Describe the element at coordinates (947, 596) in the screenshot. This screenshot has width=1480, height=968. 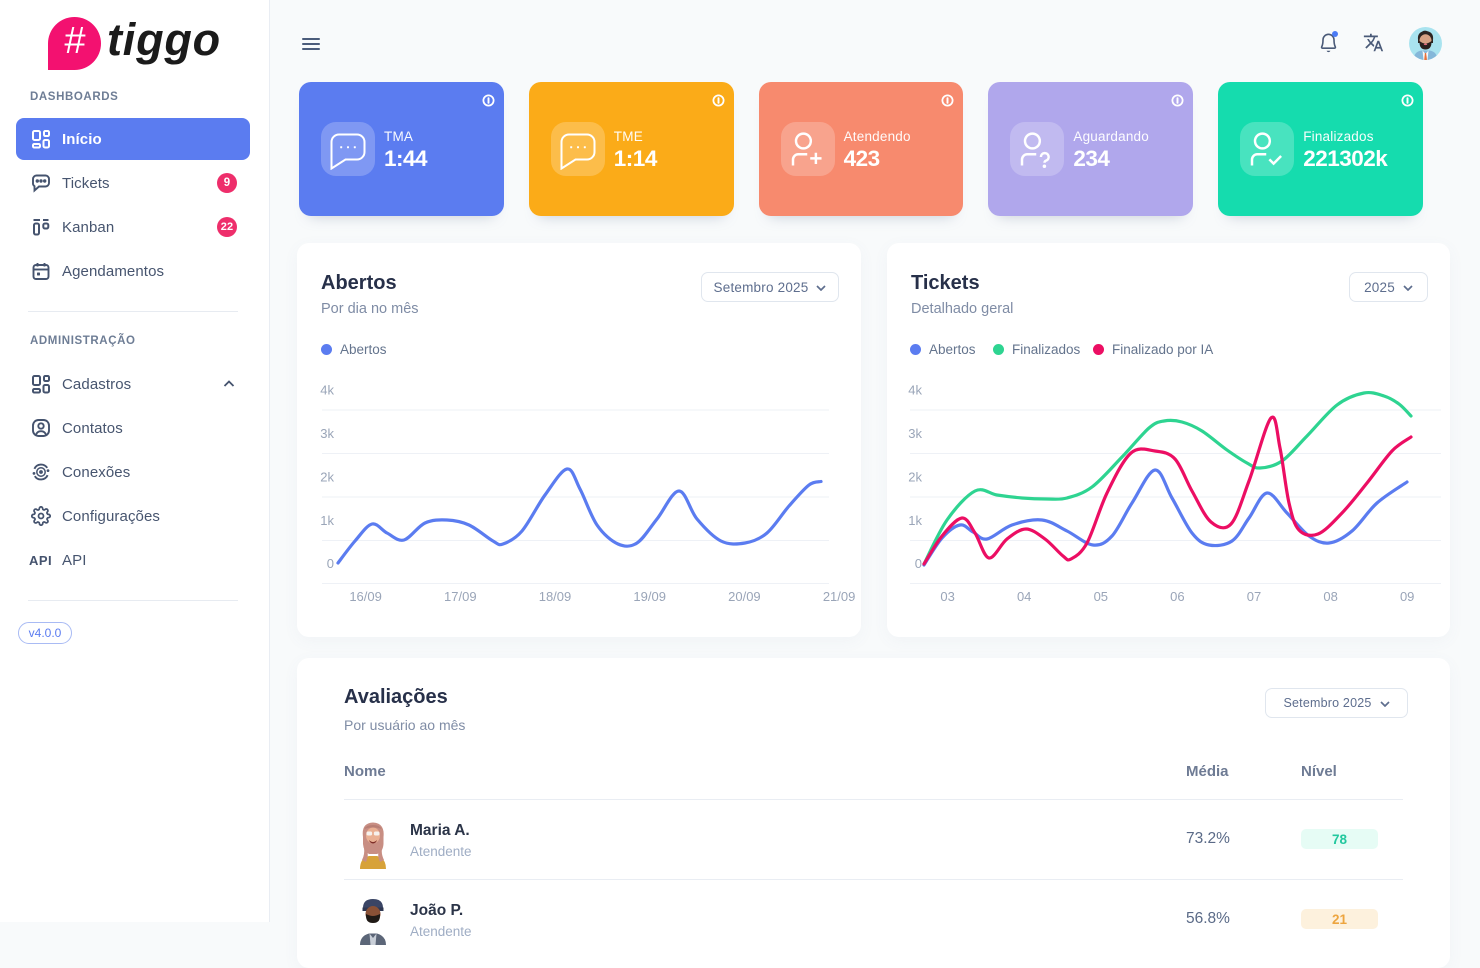
I see `svg-text: 03` at that location.